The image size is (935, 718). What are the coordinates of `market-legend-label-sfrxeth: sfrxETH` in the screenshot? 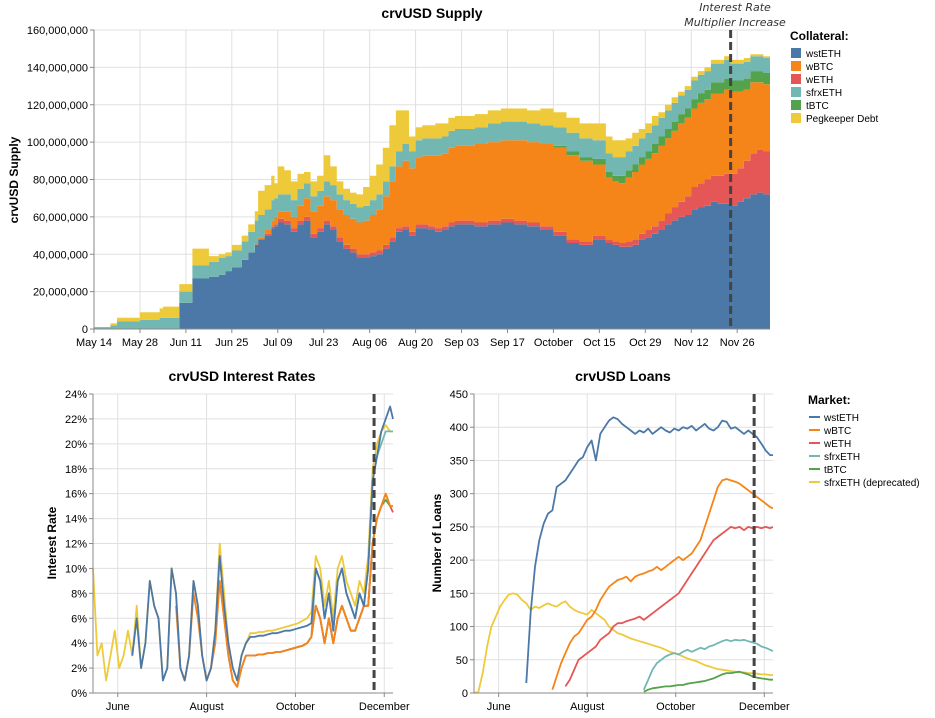 It's located at (842, 457).